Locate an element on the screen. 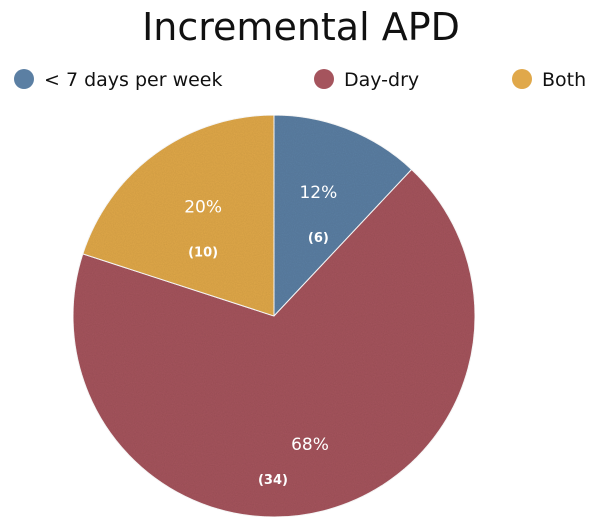 The width and height of the screenshot is (602, 519). legend-label-0: < 7 days per week is located at coordinates (133, 80).